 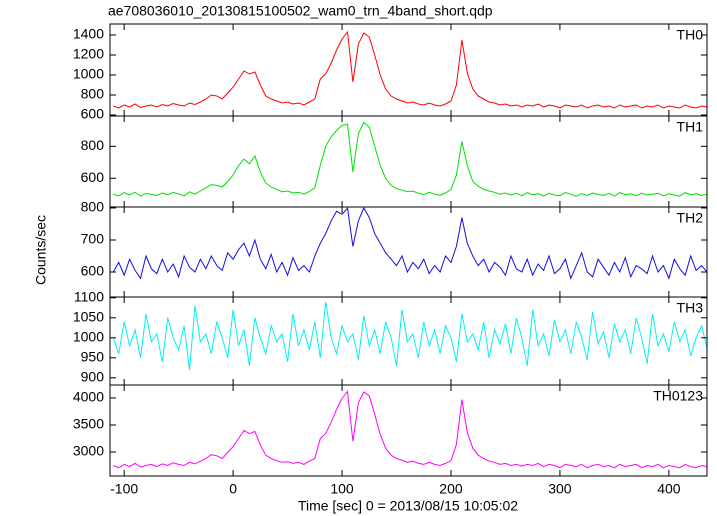 What do you see at coordinates (669, 489) in the screenshot?
I see `x-tick-label: 400` at bounding box center [669, 489].